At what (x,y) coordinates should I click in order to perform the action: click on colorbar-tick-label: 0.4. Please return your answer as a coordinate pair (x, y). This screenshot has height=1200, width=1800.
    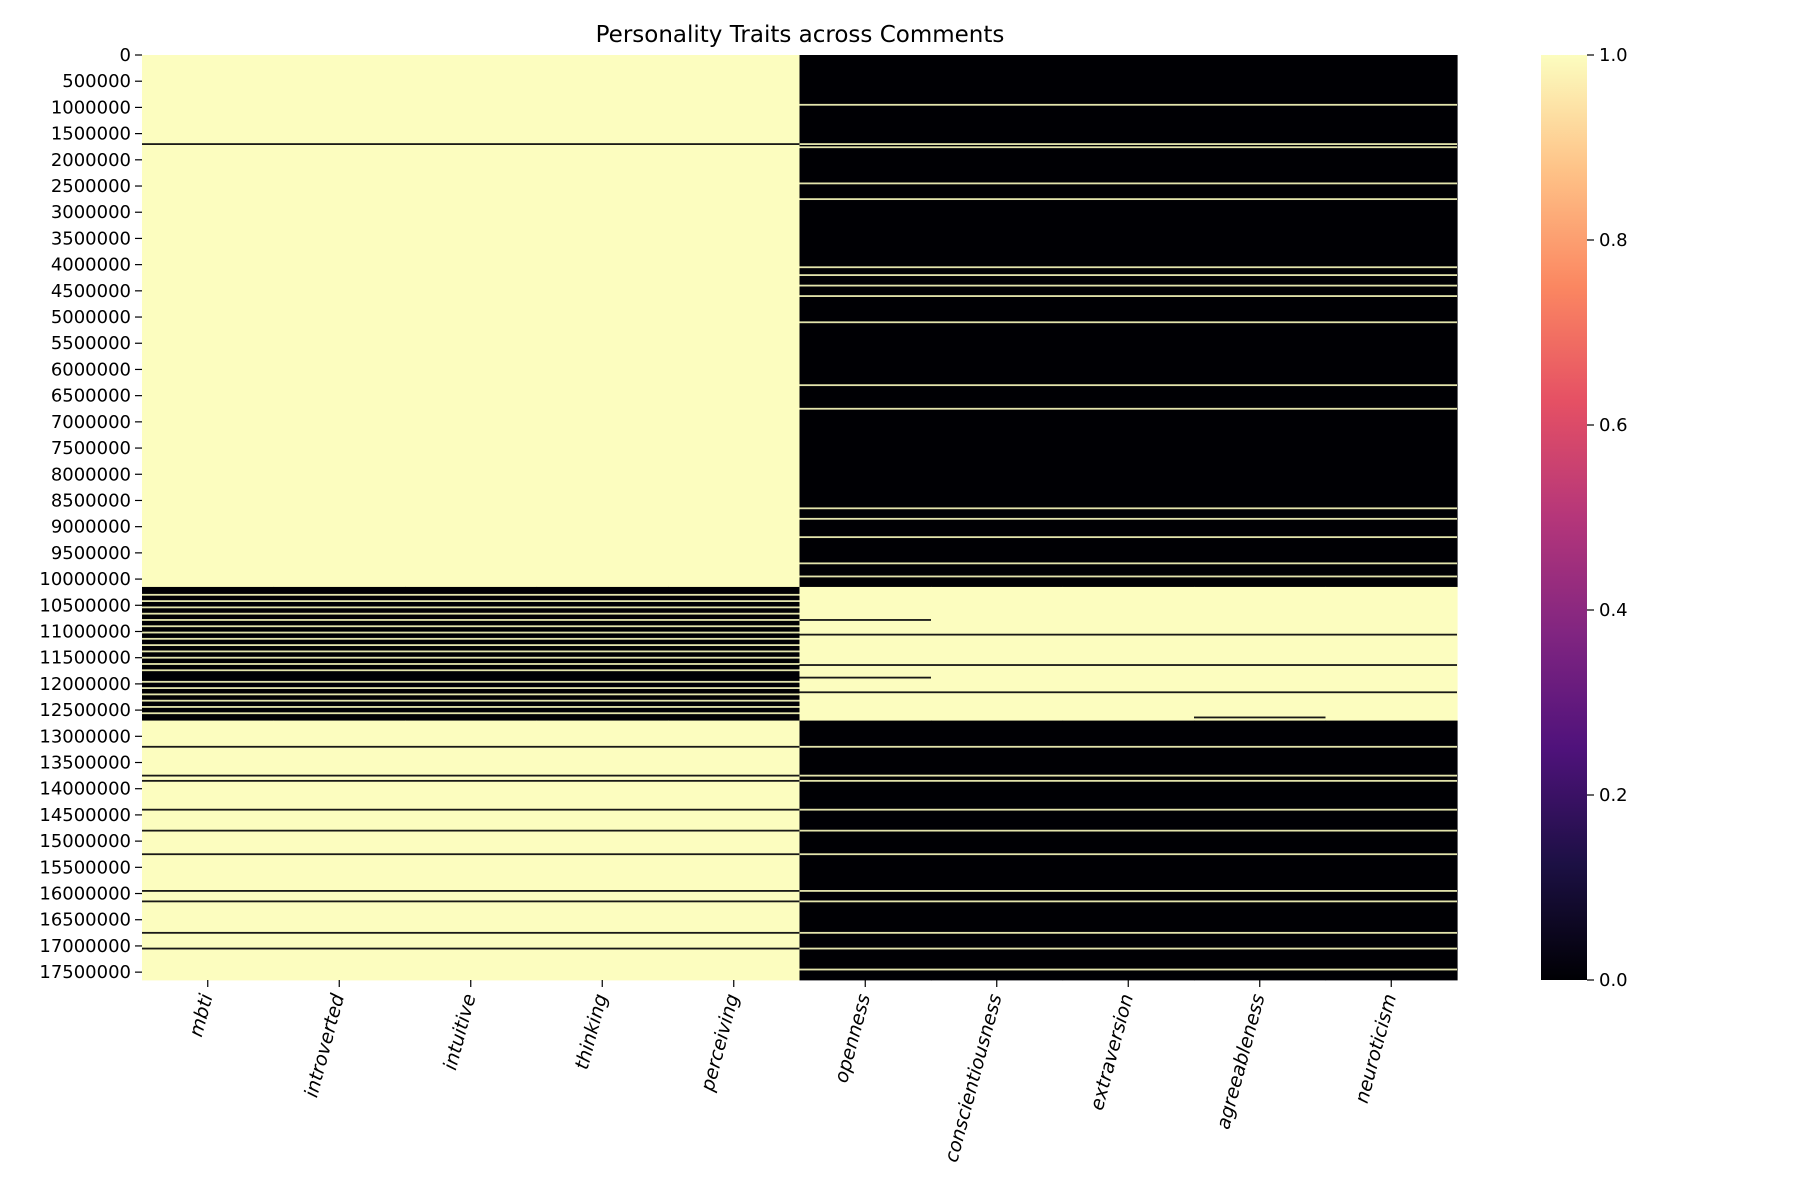
    Looking at the image, I should click on (1613, 610).